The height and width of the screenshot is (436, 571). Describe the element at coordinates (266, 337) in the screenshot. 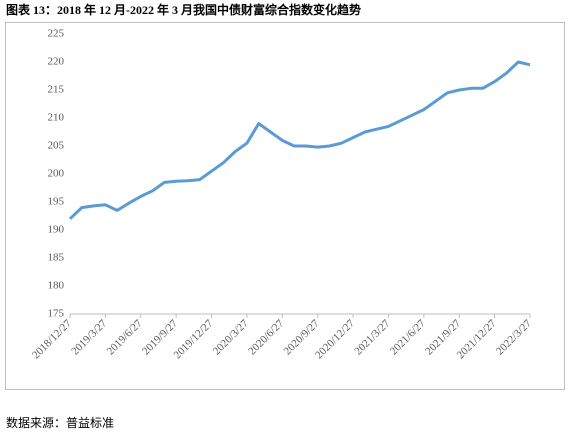

I see `x-tick-label: 2020/6/27` at that location.